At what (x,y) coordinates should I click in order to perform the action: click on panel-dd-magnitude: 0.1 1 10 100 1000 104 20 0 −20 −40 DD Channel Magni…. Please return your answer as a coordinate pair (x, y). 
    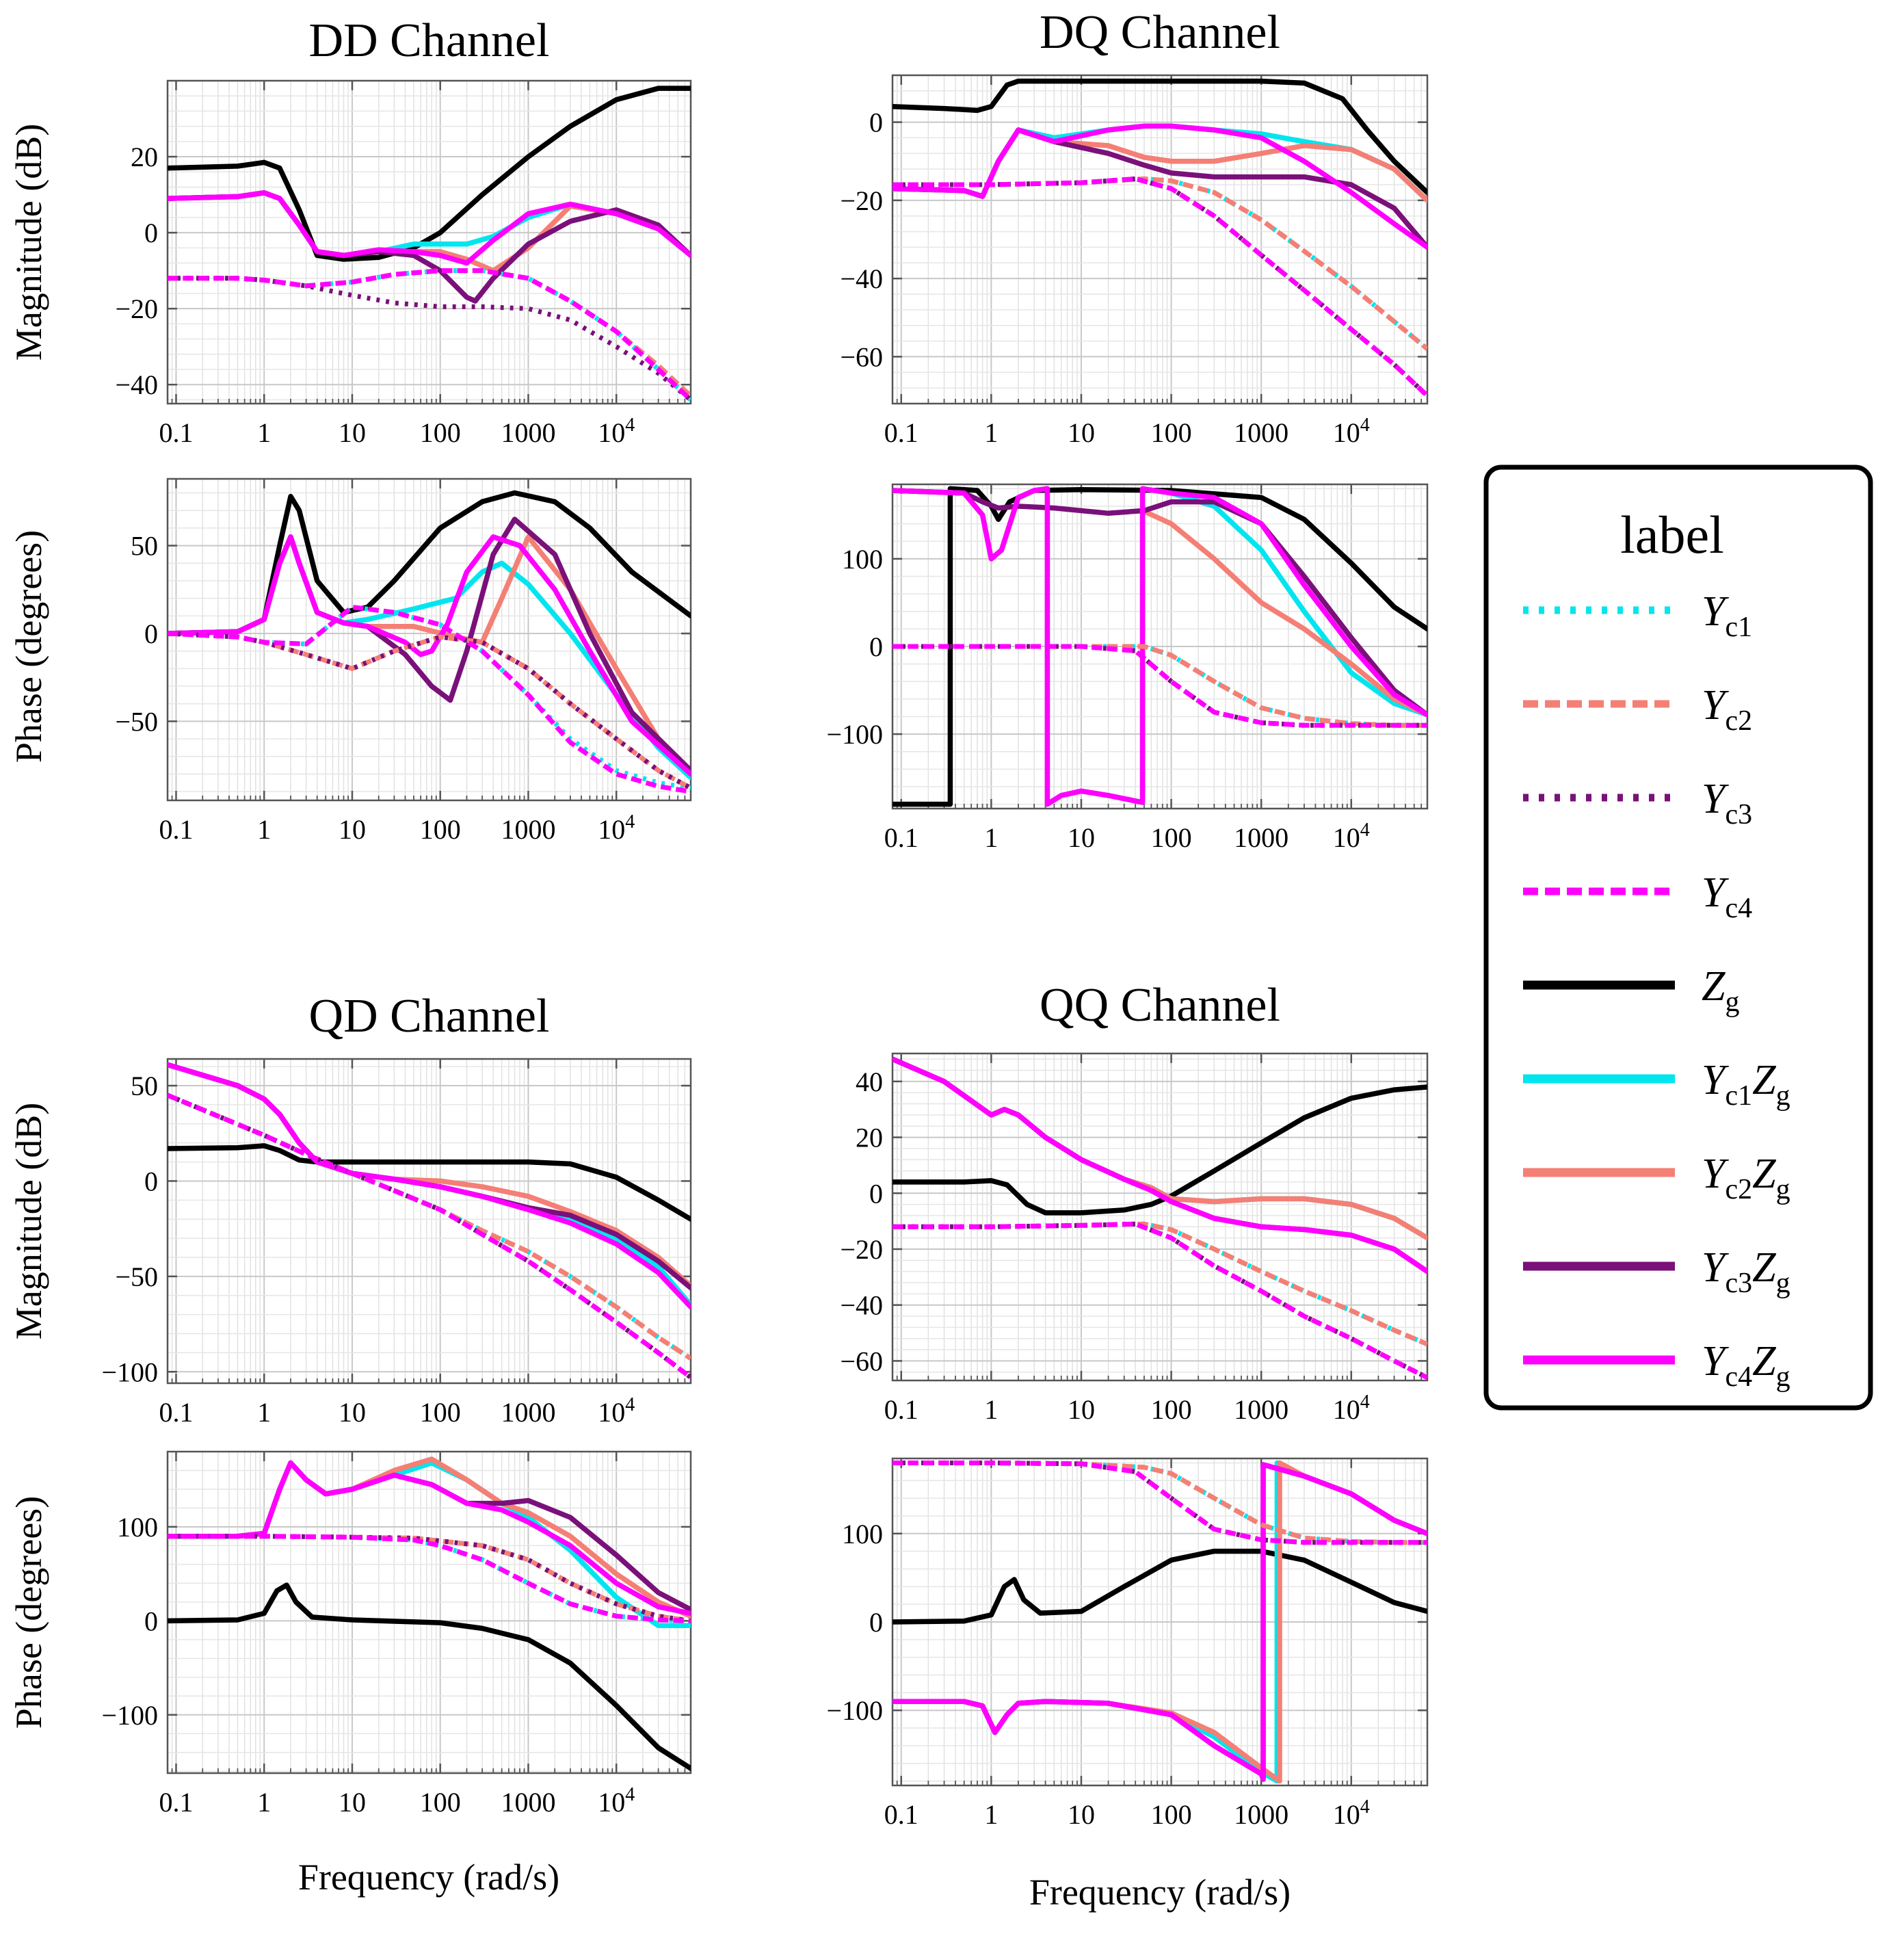
    Looking at the image, I should click on (350, 231).